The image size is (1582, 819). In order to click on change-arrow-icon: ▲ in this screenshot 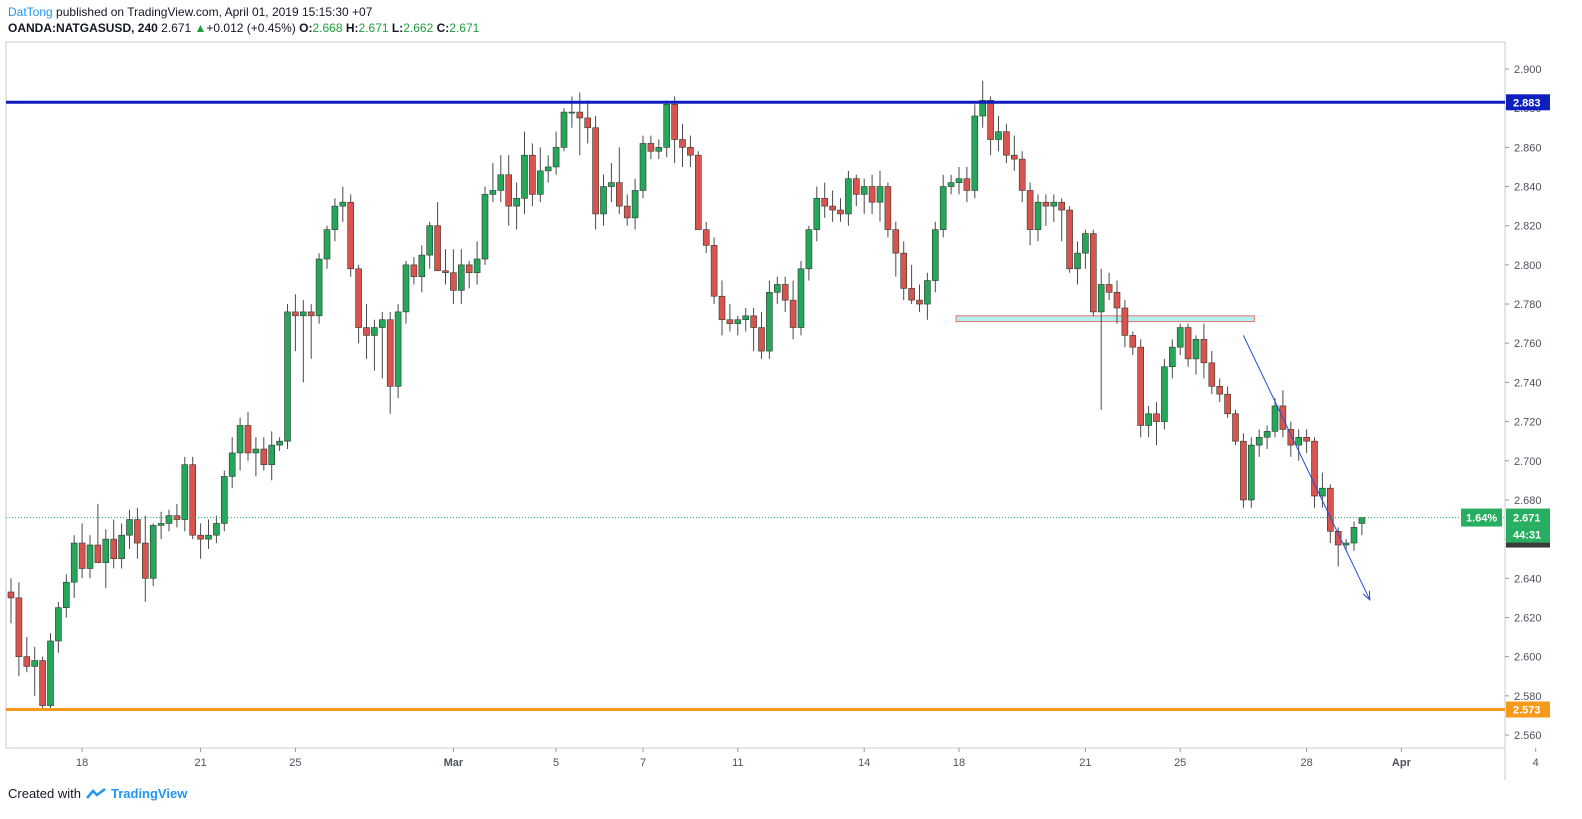, I will do `click(200, 28)`.